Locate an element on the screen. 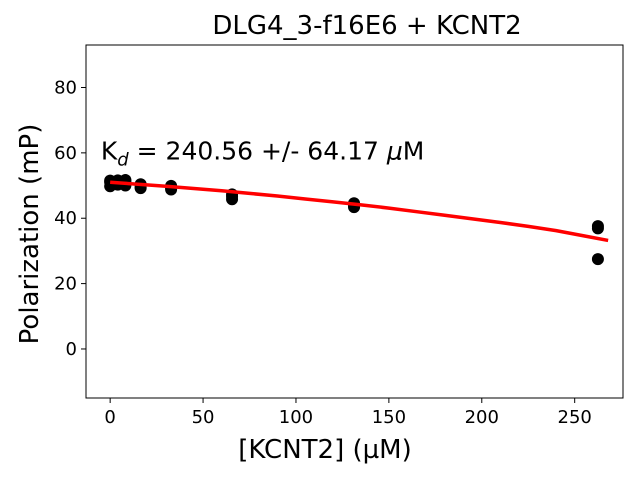 This screenshot has width=640, height=480. x-axis-label: [KCNT2] (µM) is located at coordinates (324, 450).